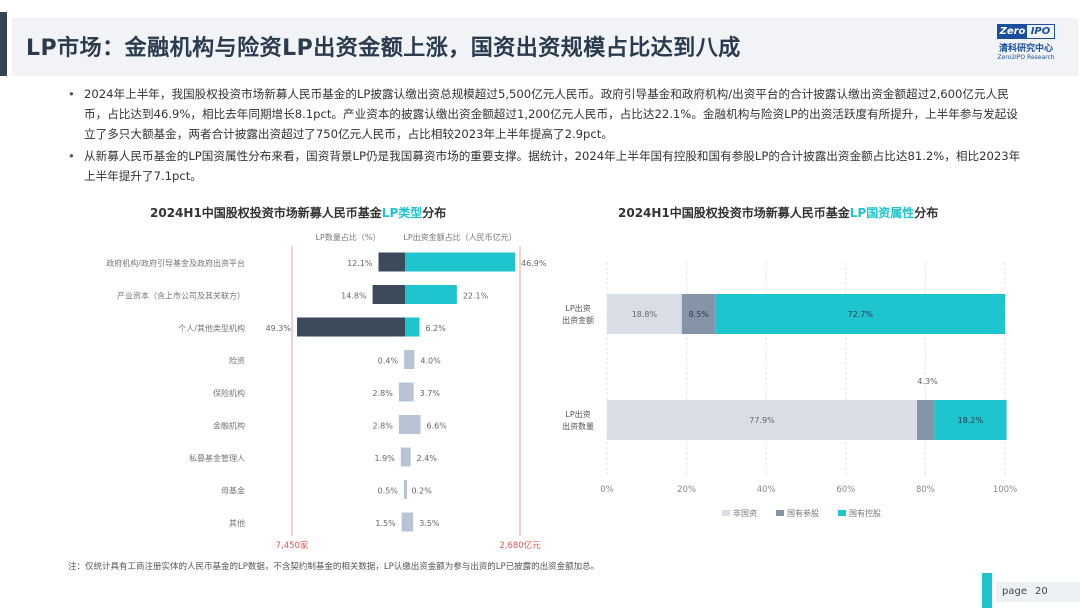  I want to click on page-label: page, so click(1014, 591).